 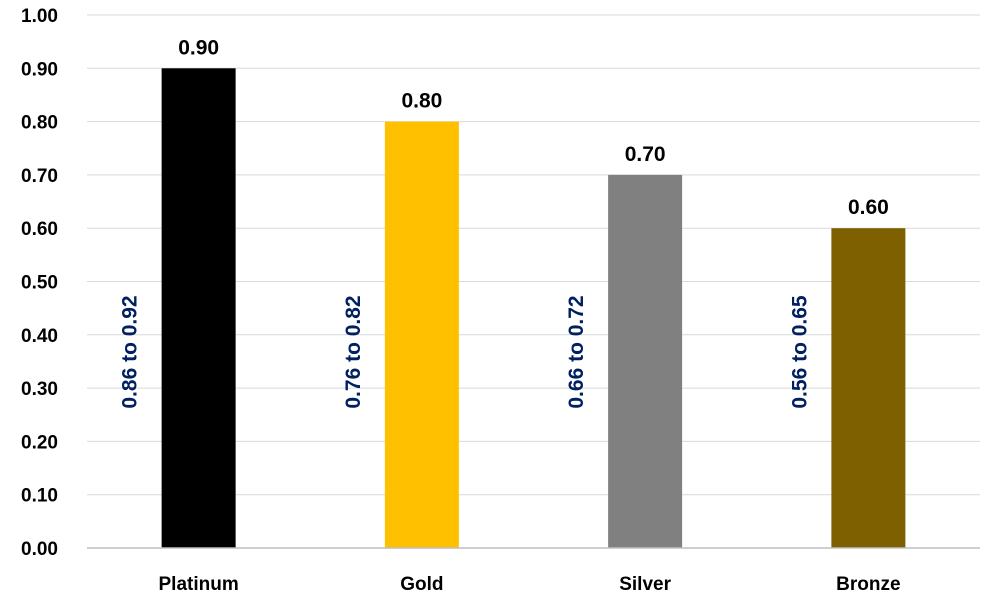 I want to click on bar-platinum, so click(x=198, y=308).